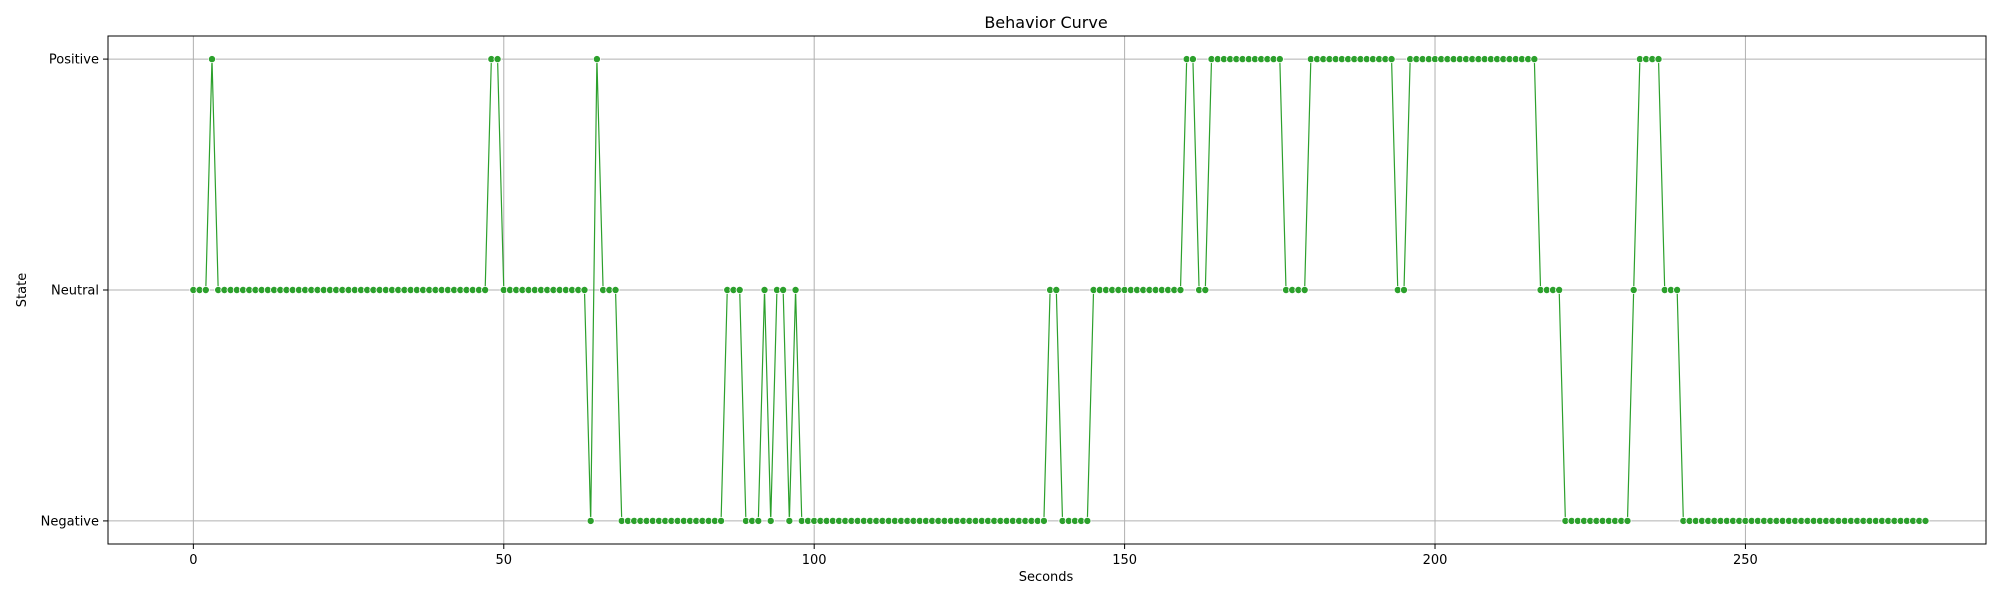 The width and height of the screenshot is (2000, 600). Describe the element at coordinates (1745, 560) in the screenshot. I see `x-tick-label: 250` at that location.